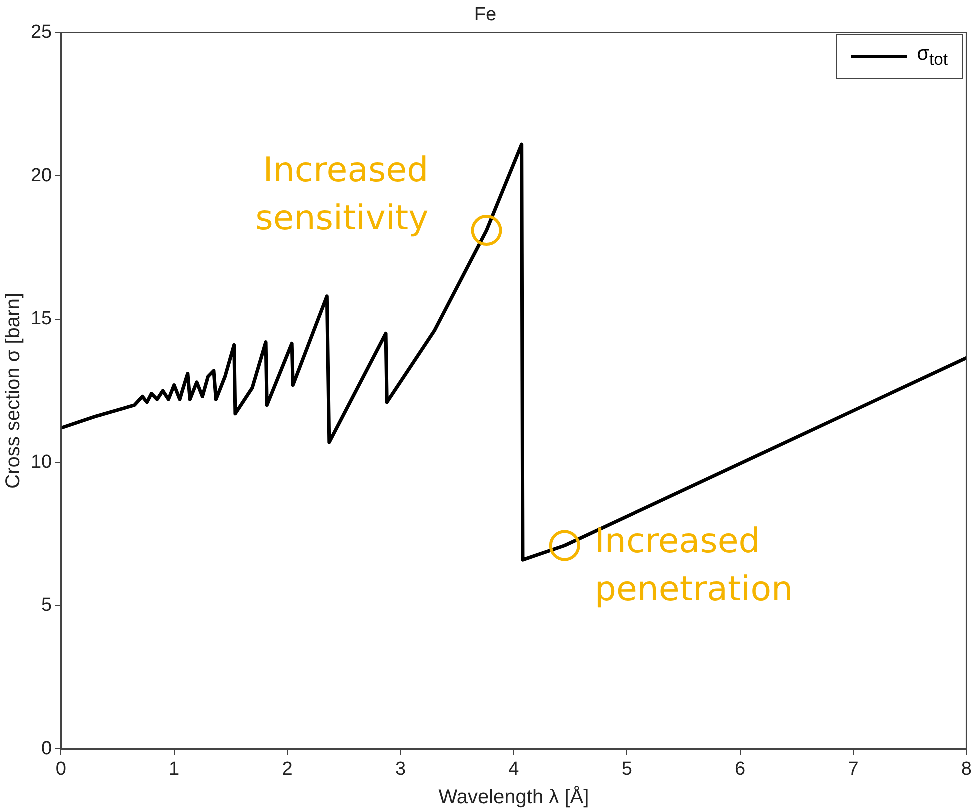 The image size is (975, 812). Describe the element at coordinates (41, 319) in the screenshot. I see `y-tick-label: 15` at that location.